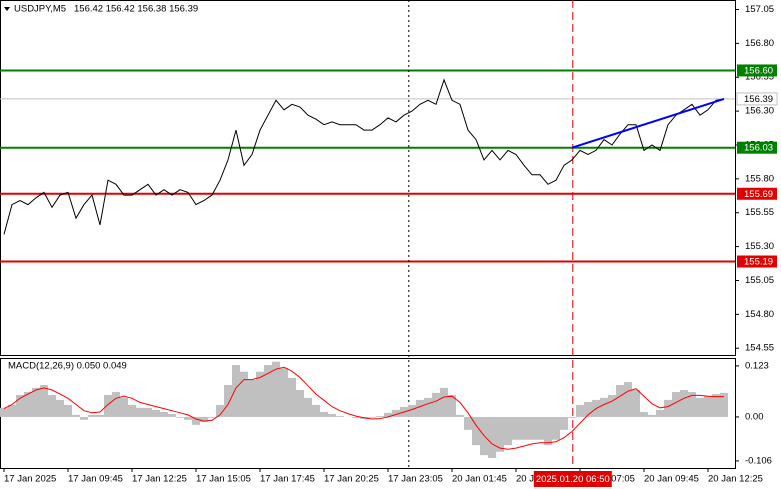 The width and height of the screenshot is (781, 489). What do you see at coordinates (735, 479) in the screenshot?
I see `x-tick-label: 20 Jan 12:25` at bounding box center [735, 479].